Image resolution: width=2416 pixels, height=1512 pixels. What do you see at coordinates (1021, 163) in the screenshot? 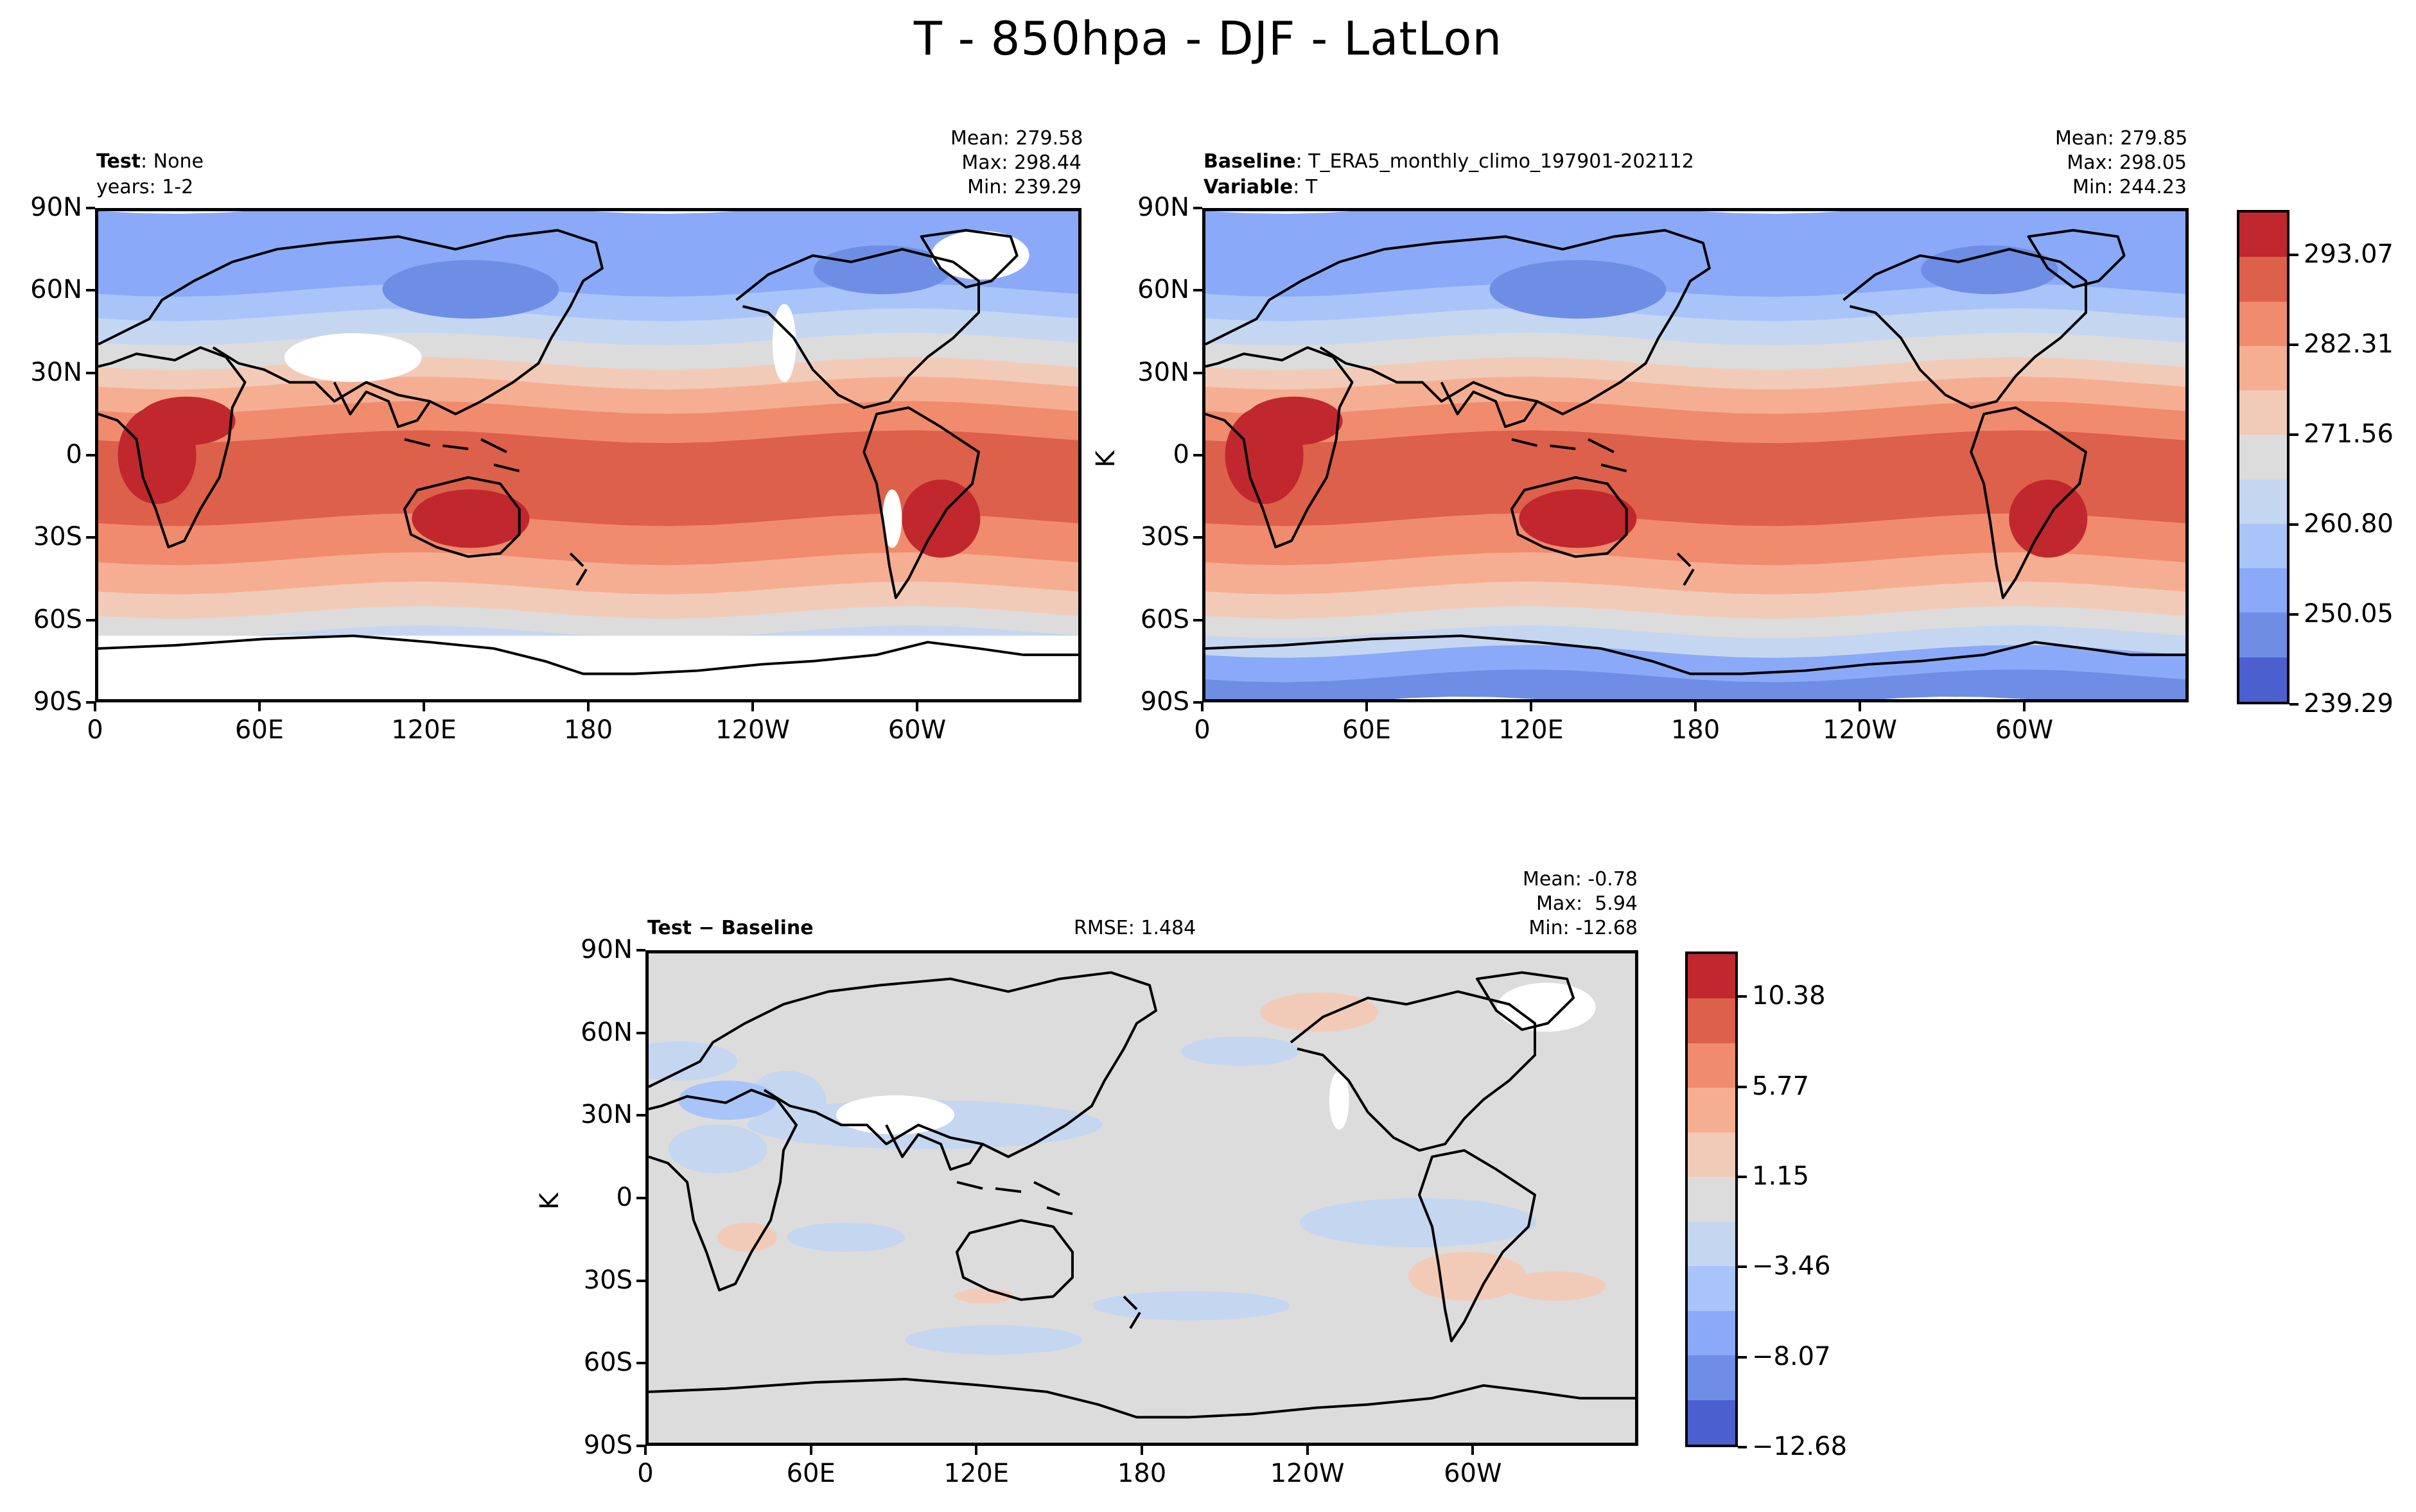
I see `test-max: Max: 298.44` at bounding box center [1021, 163].